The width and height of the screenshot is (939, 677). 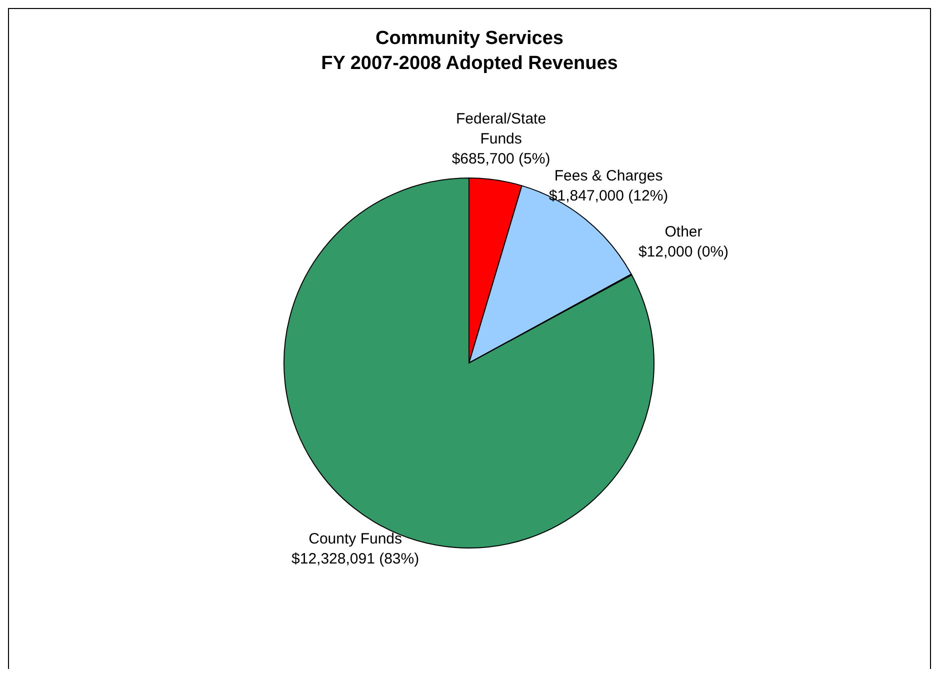 I want to click on data-label: $12,328,091 (83%), so click(x=356, y=559).